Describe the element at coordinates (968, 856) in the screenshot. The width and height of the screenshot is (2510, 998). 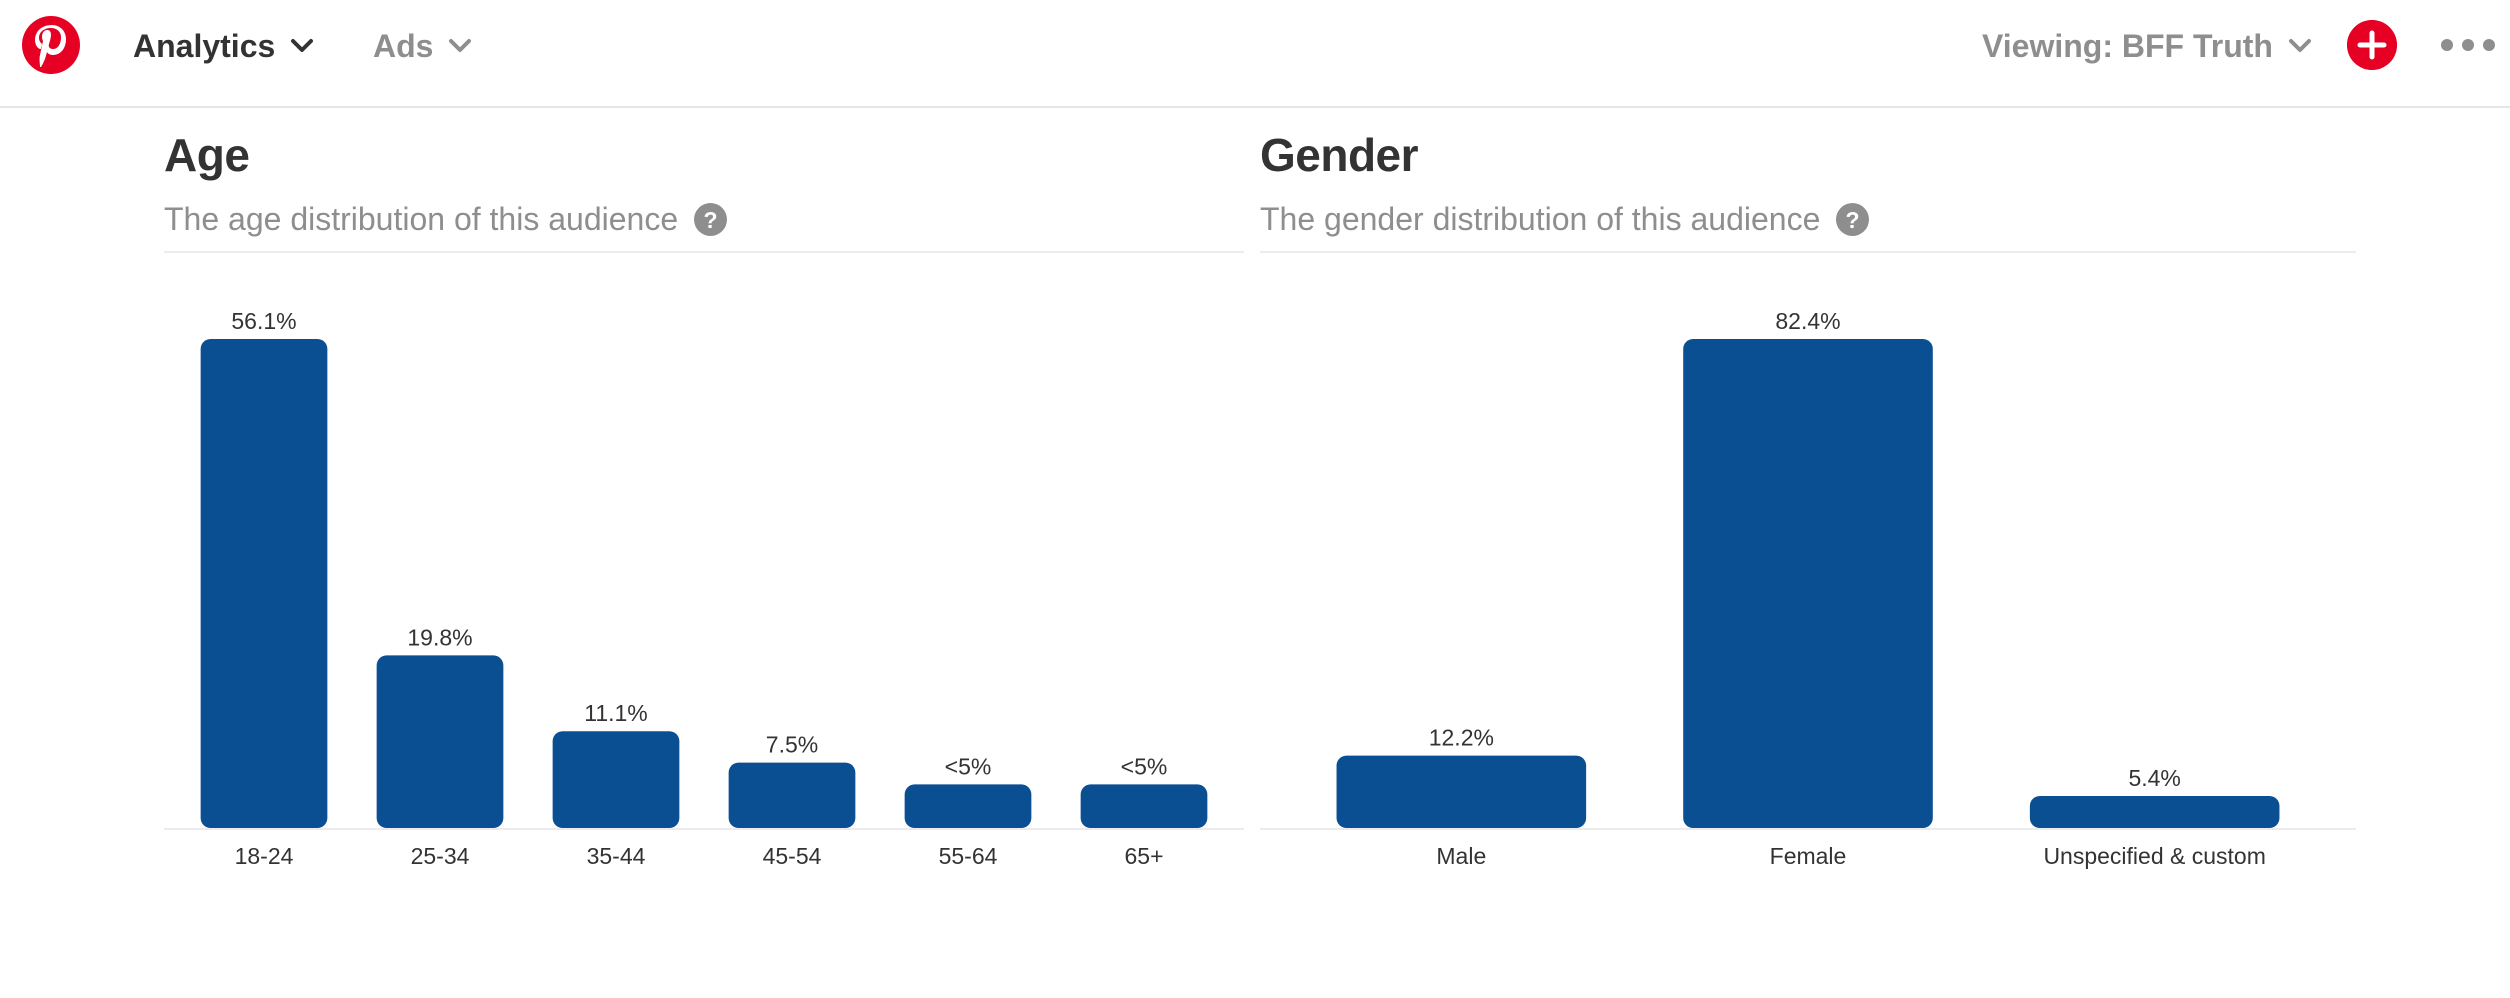
I see `category-tick-label: 55-64` at that location.